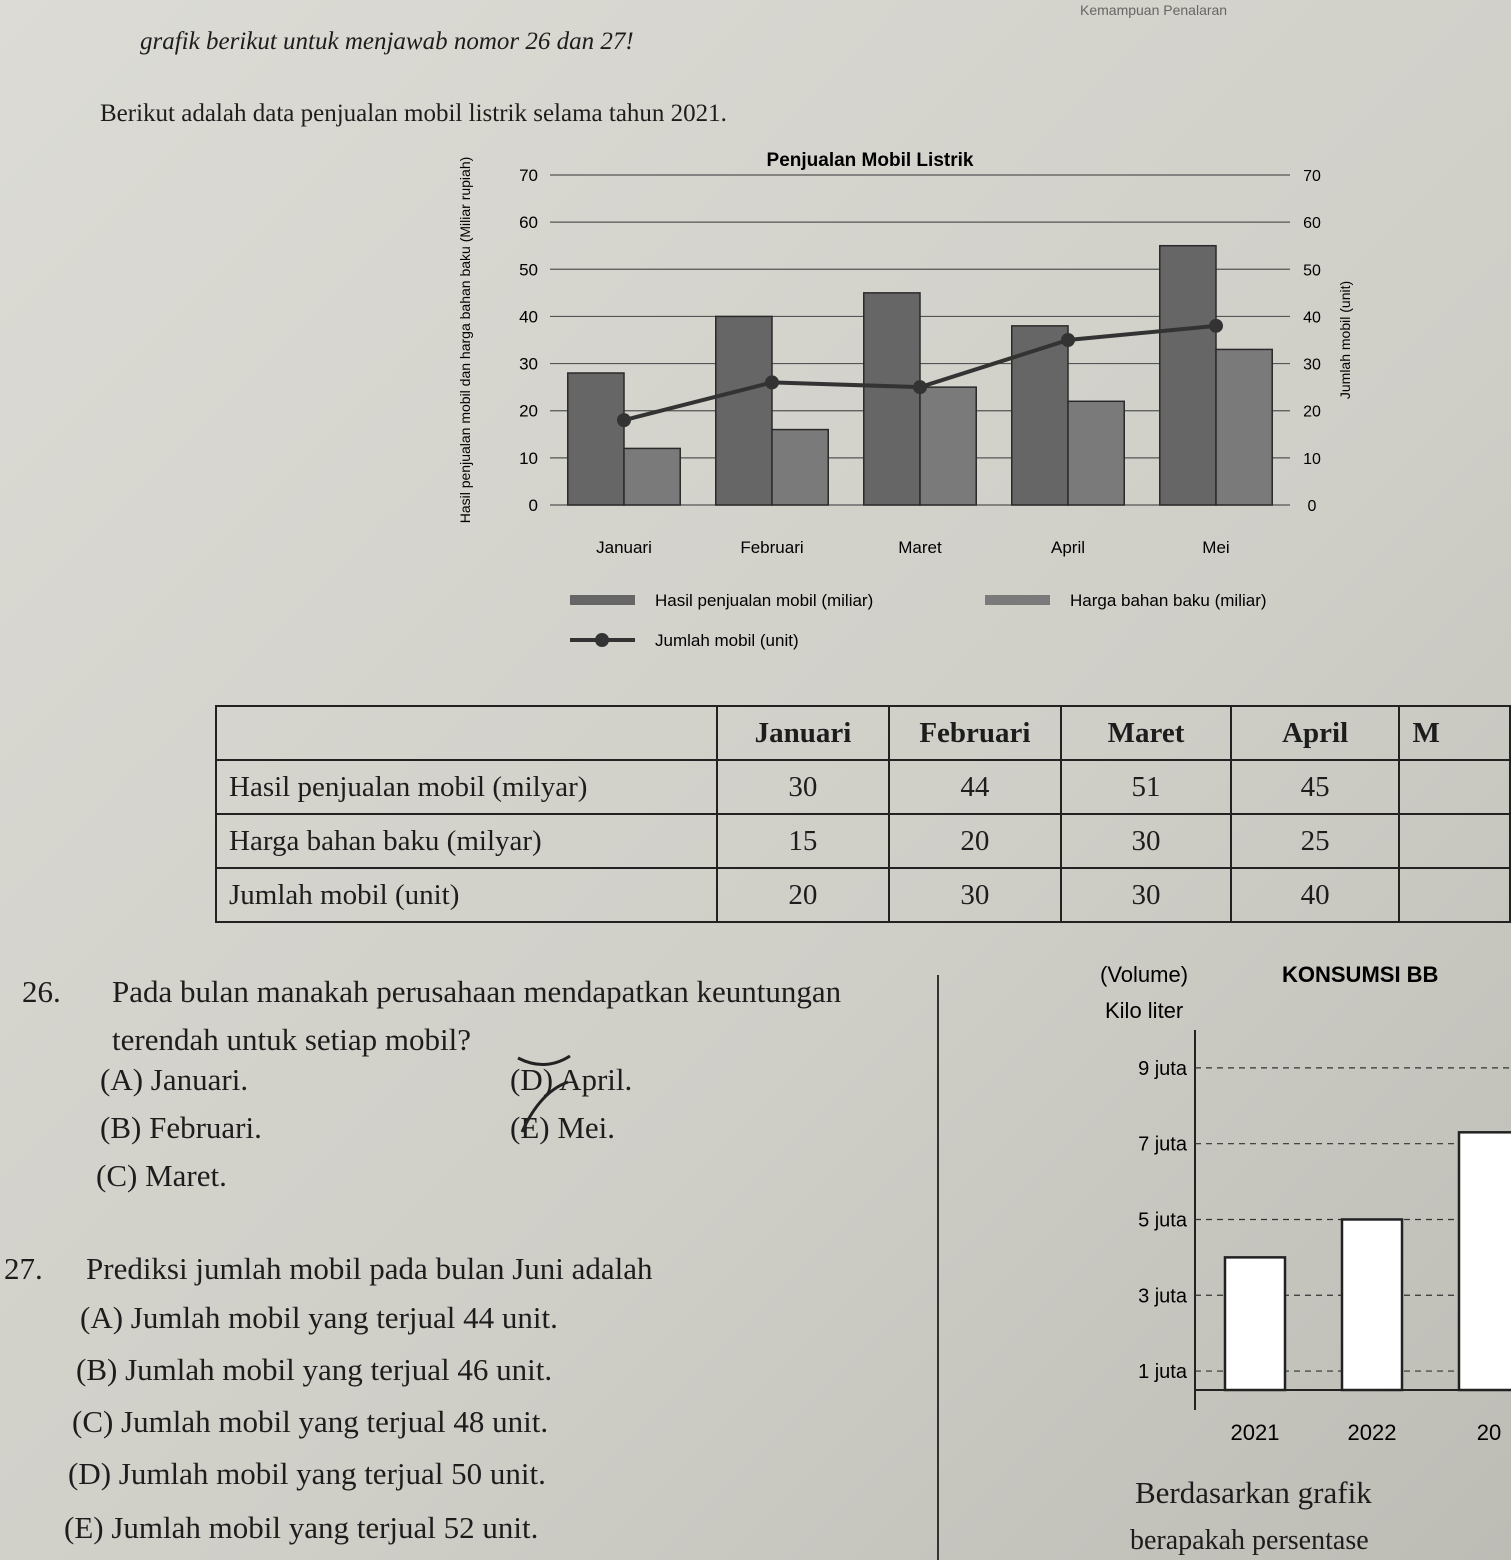 This screenshot has width=1511, height=1560. Describe the element at coordinates (1163, 1069) in the screenshot. I see `y-tick-label: 9 juta` at that location.